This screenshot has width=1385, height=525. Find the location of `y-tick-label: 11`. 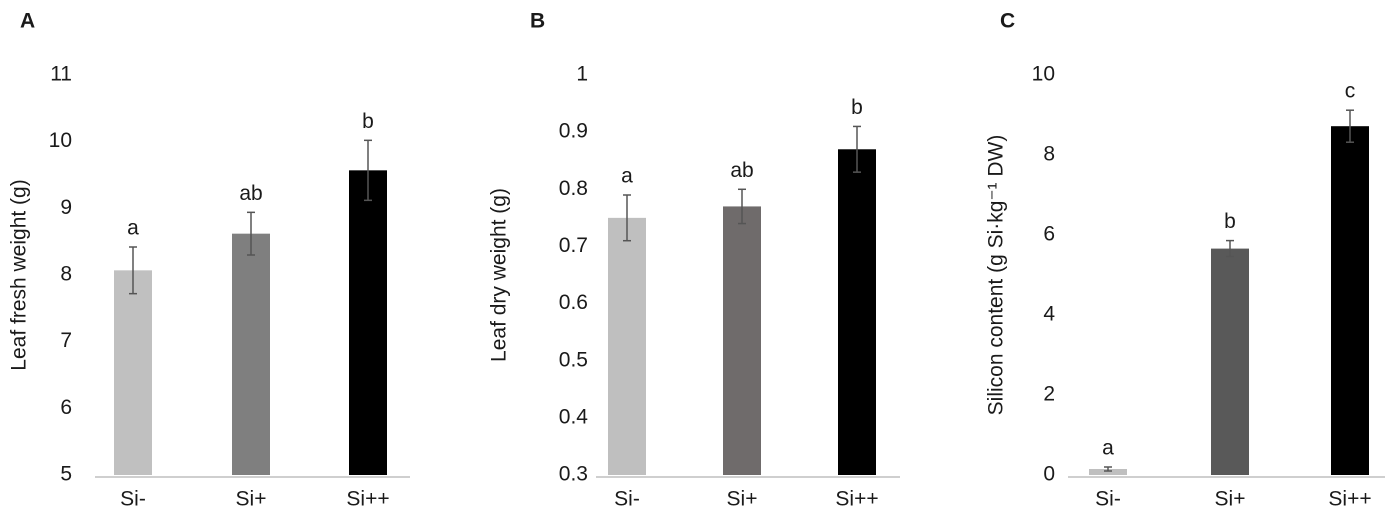

y-tick-label: 11 is located at coordinates (61, 74).